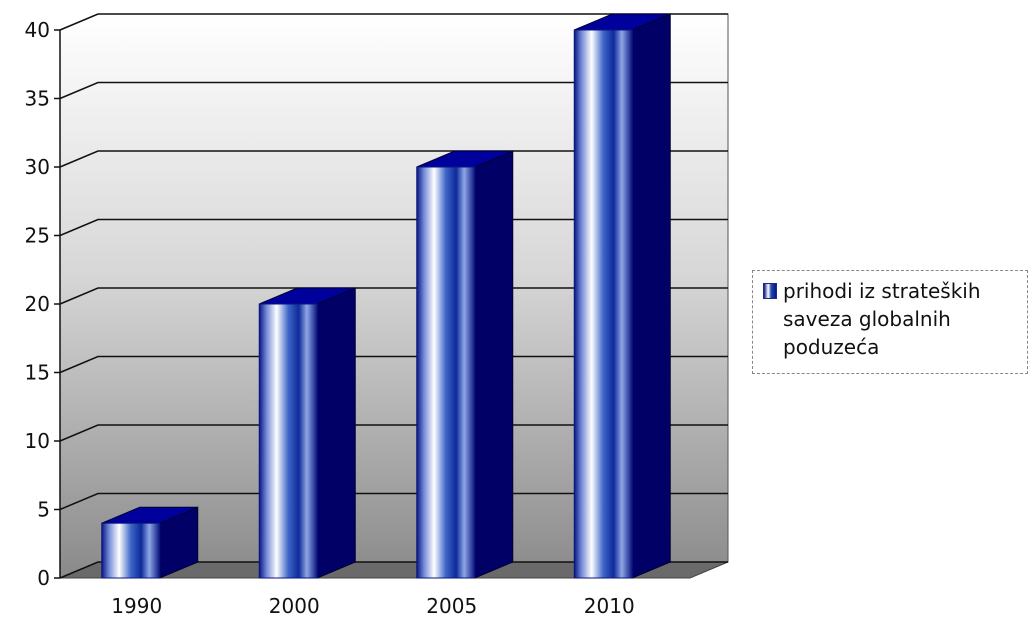 The image size is (1032, 618). Describe the element at coordinates (37, 30) in the screenshot. I see `y-tick-label: 40` at that location.